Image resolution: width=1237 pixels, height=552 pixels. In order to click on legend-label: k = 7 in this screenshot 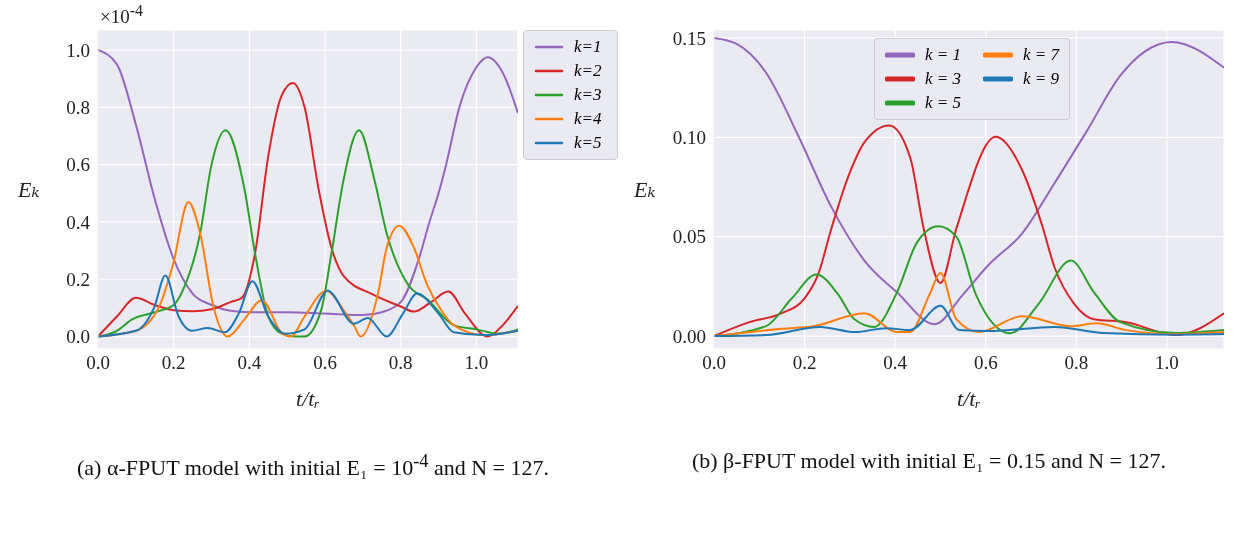, I will do `click(1041, 55)`.